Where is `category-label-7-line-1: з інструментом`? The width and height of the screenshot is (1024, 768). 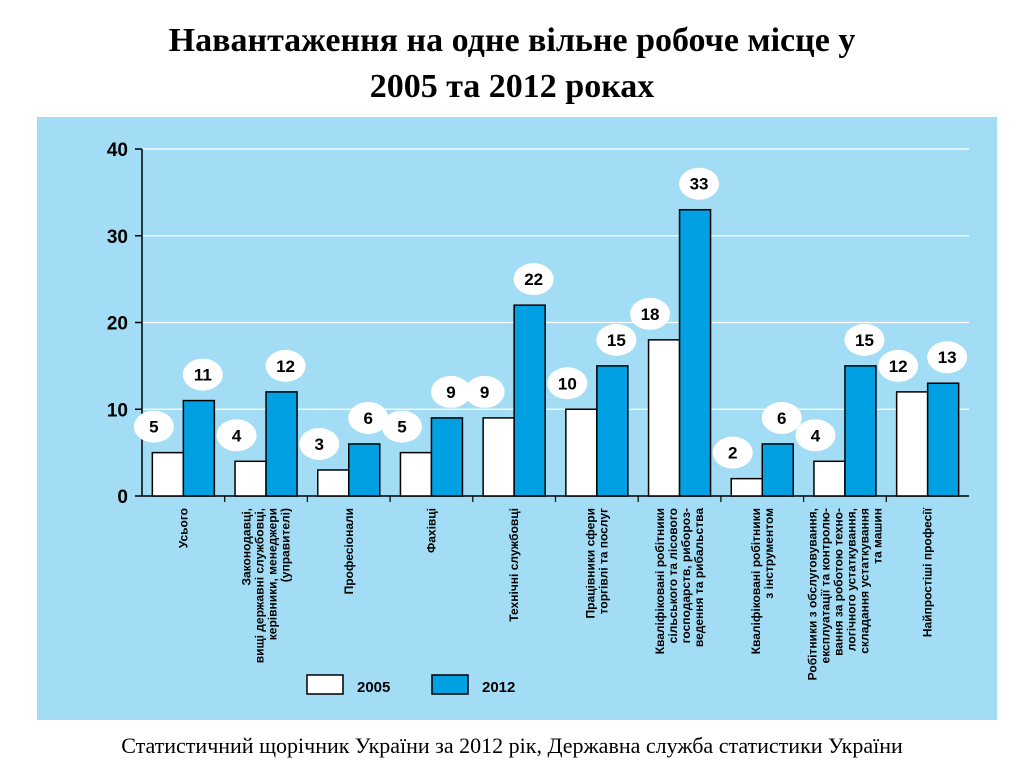
category-label-7-line-1: з інструментом is located at coordinates (769, 553).